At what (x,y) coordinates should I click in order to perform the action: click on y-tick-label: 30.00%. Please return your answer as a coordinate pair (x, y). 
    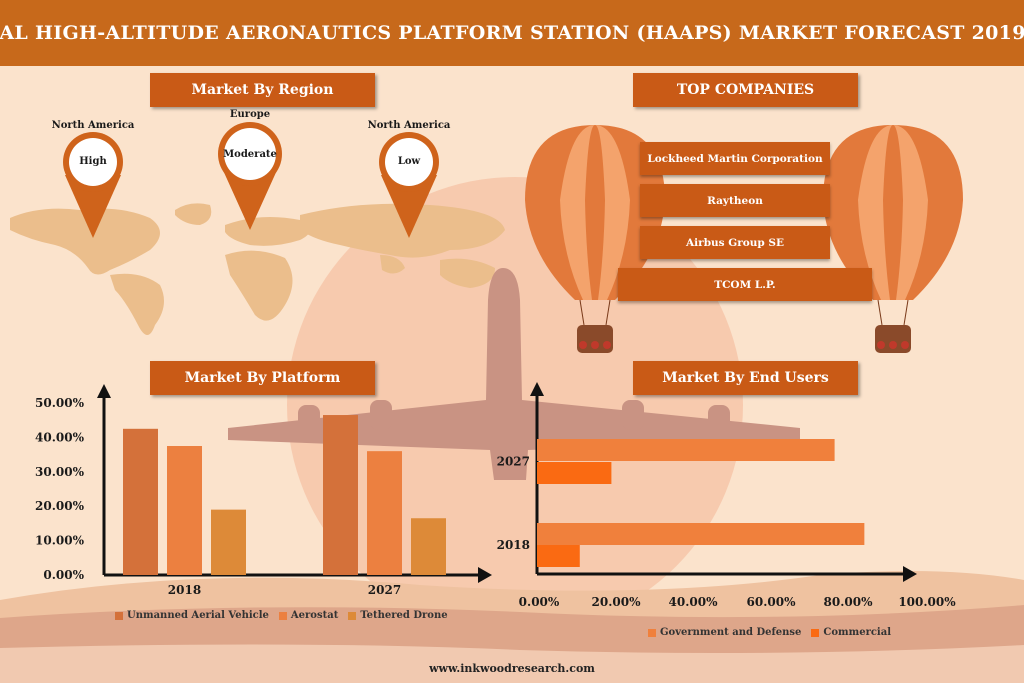
    Looking at the image, I should click on (60, 472).